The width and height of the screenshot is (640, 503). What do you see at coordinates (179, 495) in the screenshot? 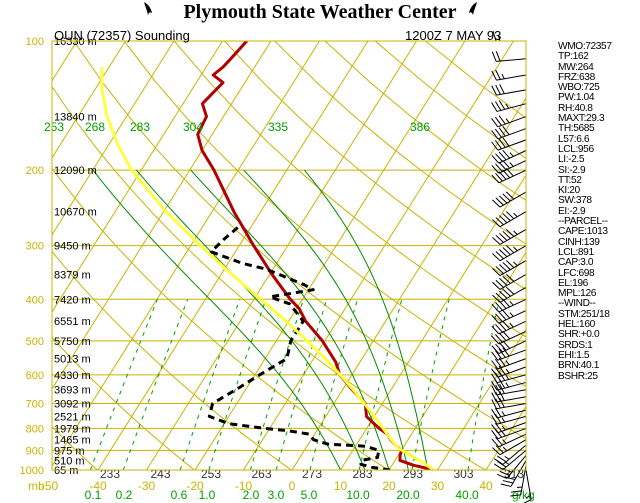
I see `mixing-ratio-label: 0.6` at bounding box center [179, 495].